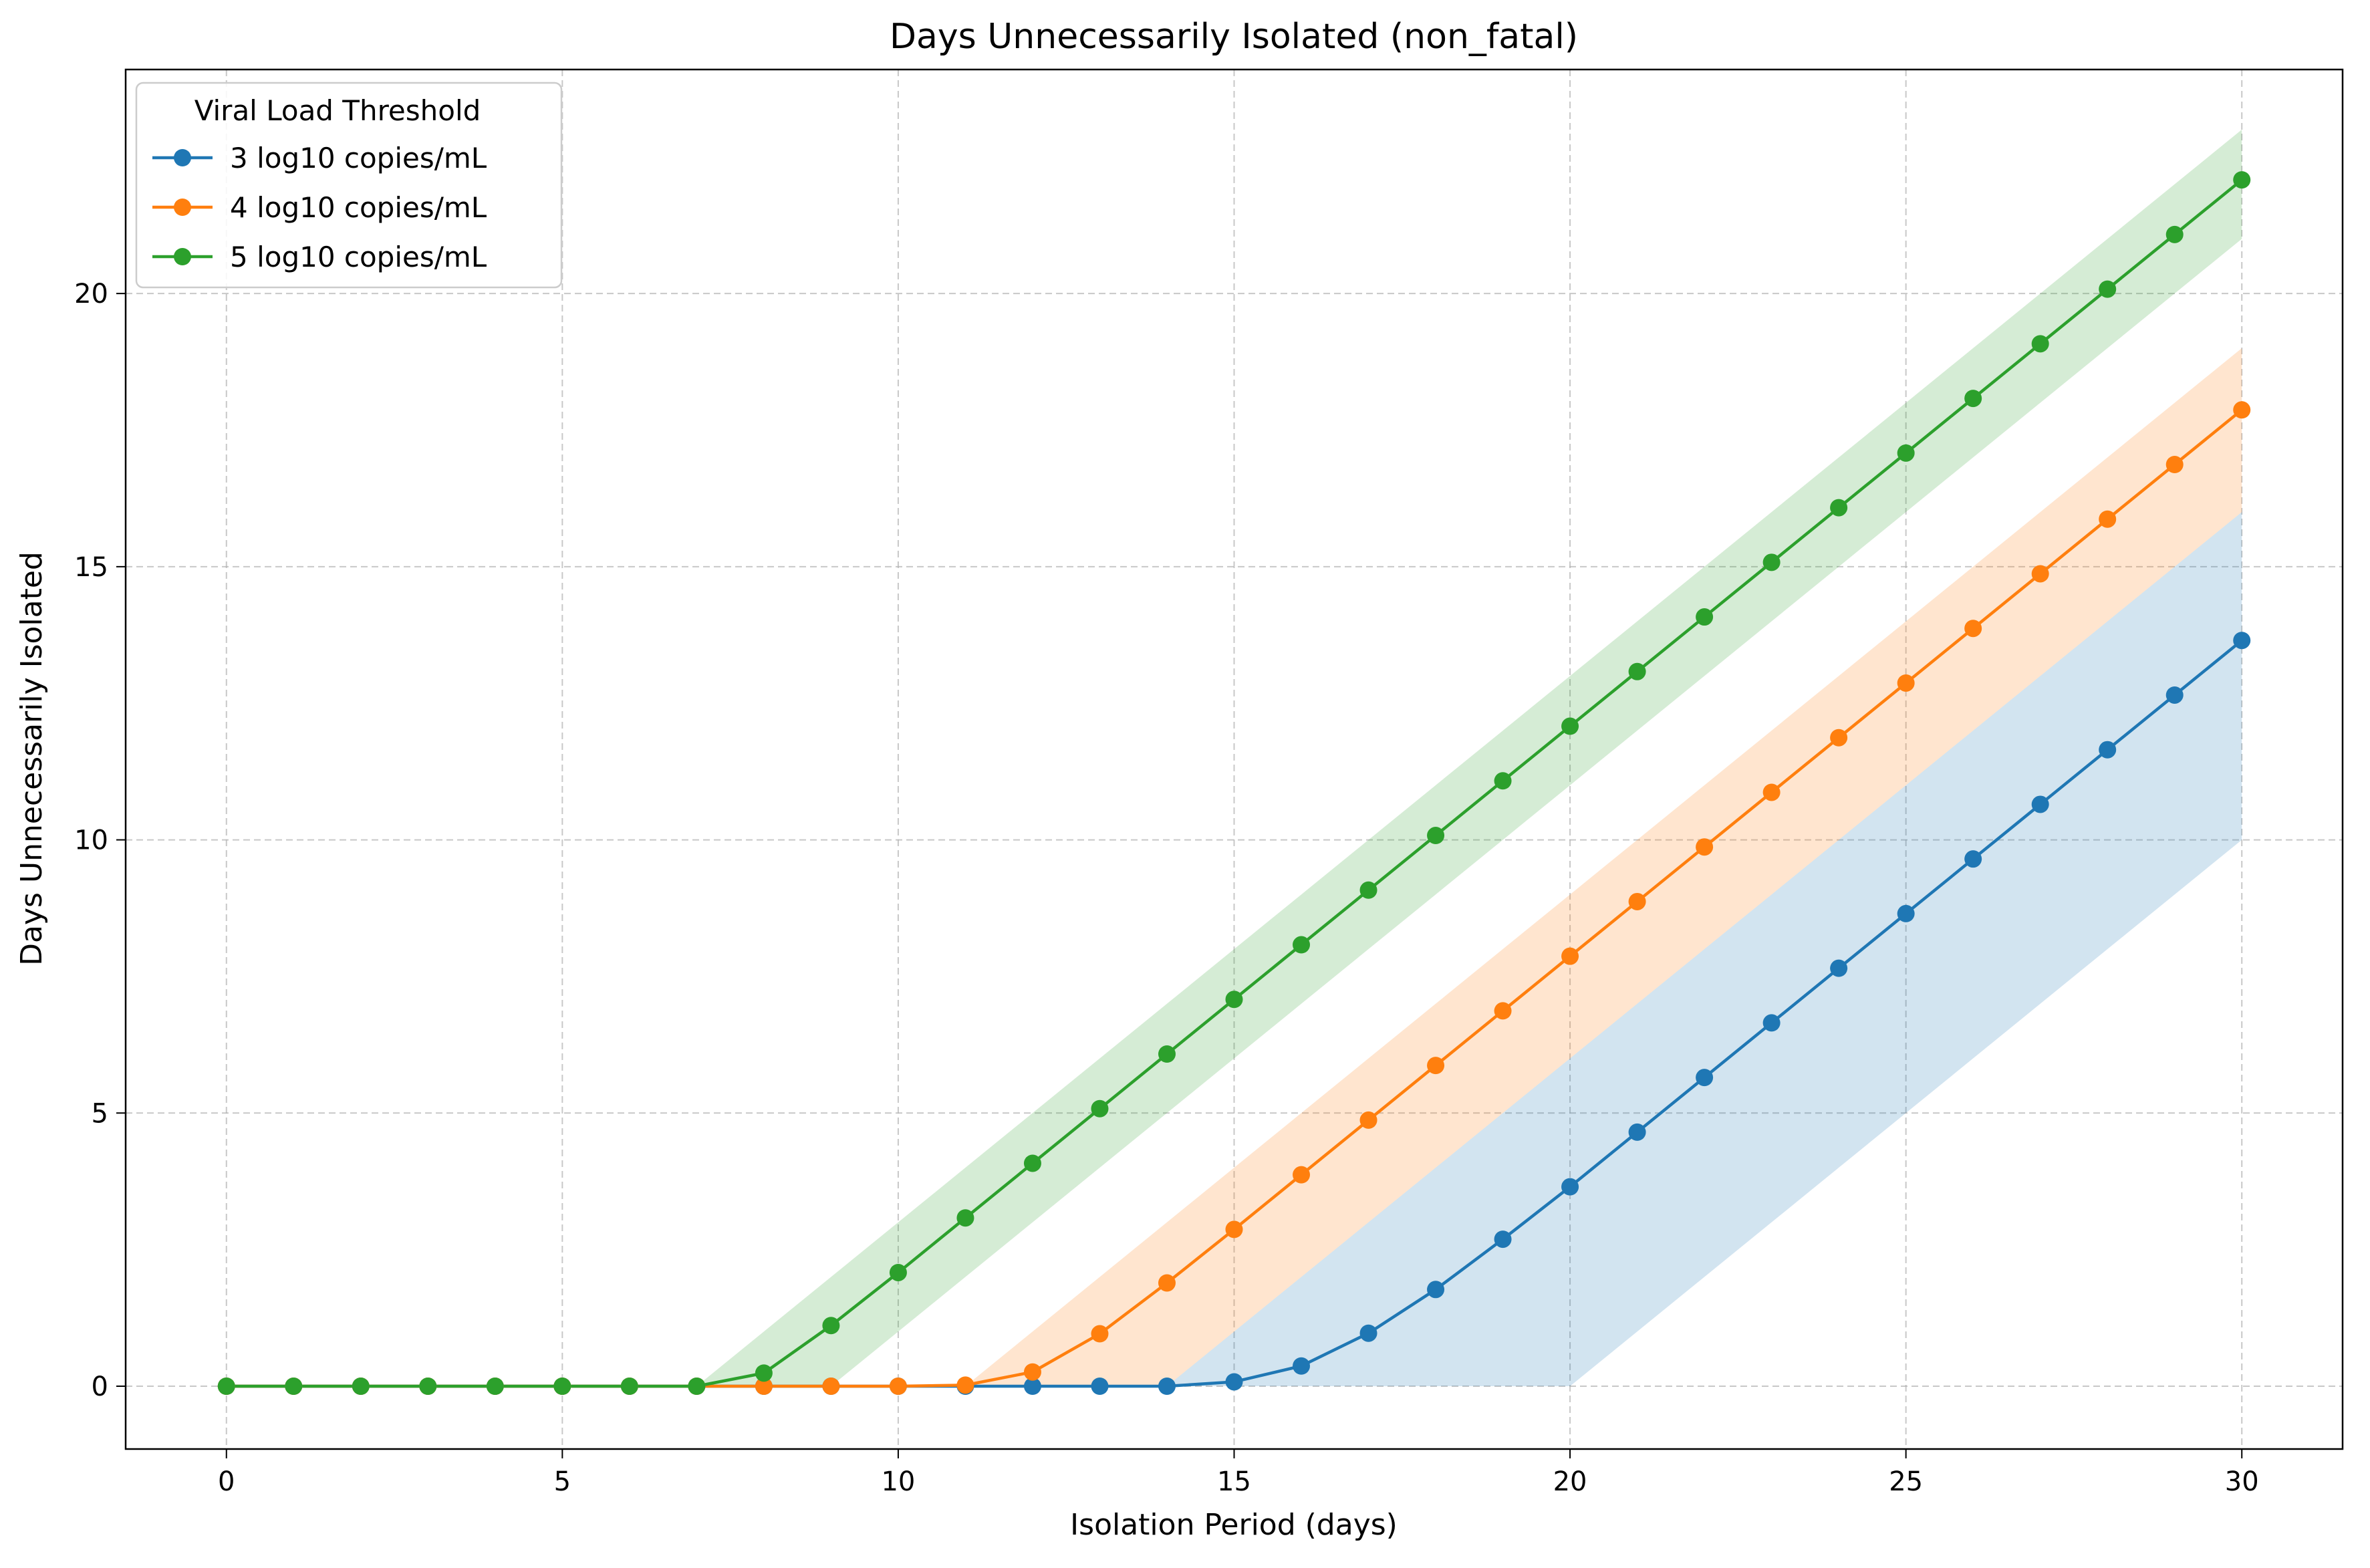 The height and width of the screenshot is (1568, 2370). Describe the element at coordinates (1234, 1525) in the screenshot. I see `x-axis-label: Isolation Period (days)` at that location.